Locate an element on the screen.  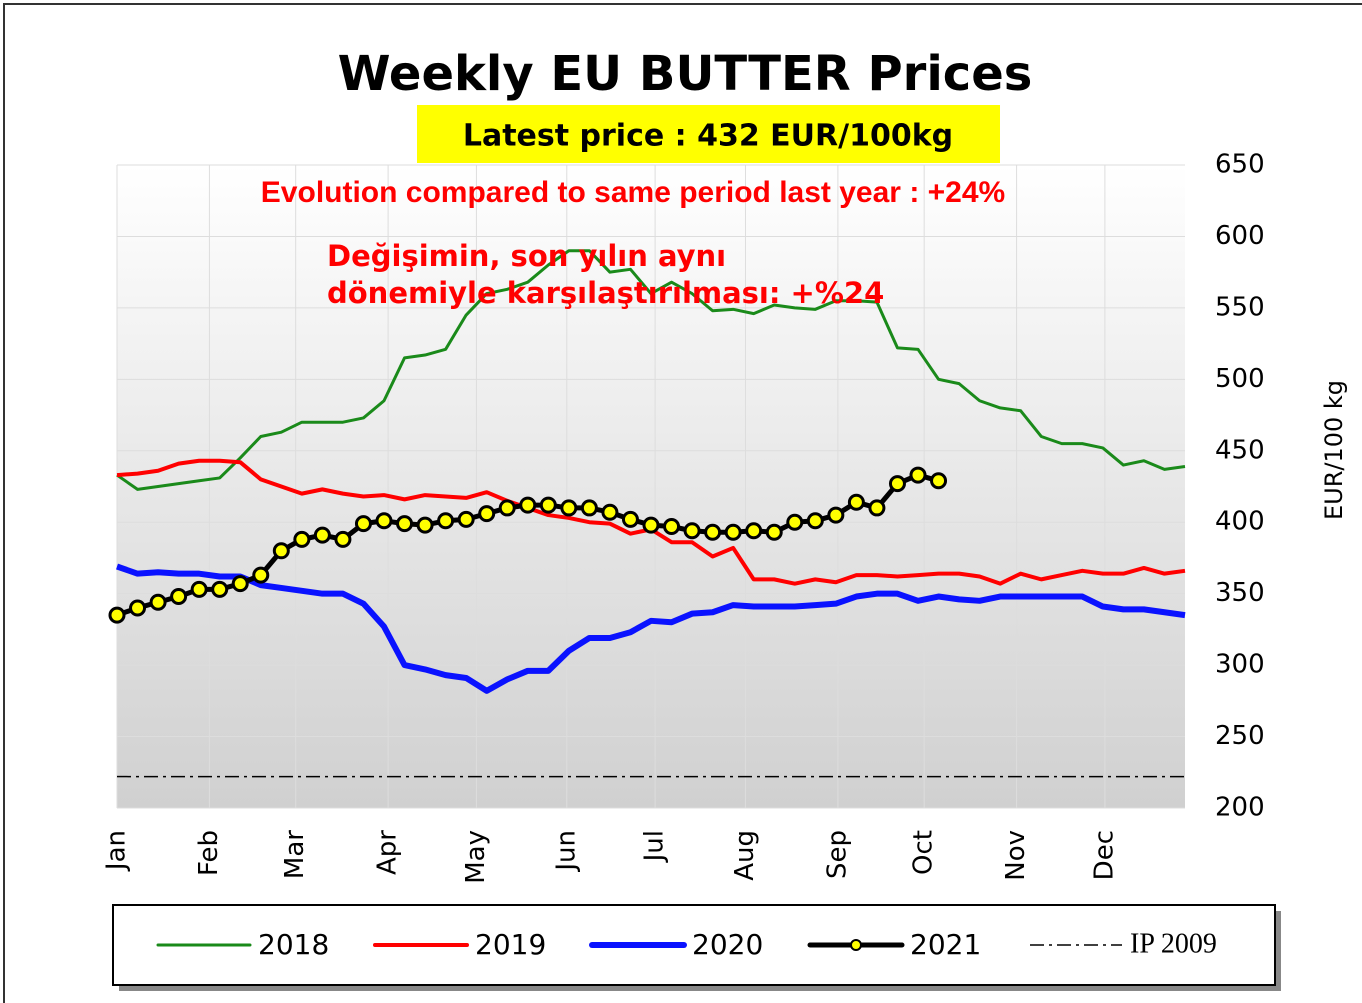
overlay-annotation: Değişimin, son yılın aynı is located at coordinates (526, 256).